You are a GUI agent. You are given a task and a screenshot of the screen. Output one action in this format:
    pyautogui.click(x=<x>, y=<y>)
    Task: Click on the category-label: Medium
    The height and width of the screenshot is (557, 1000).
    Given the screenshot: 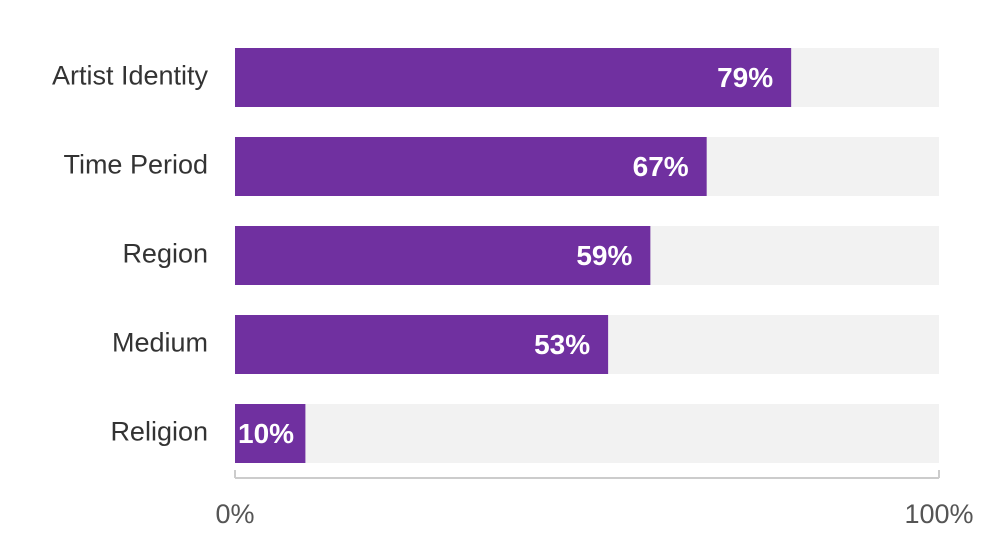 What is the action you would take?
    pyautogui.click(x=160, y=343)
    